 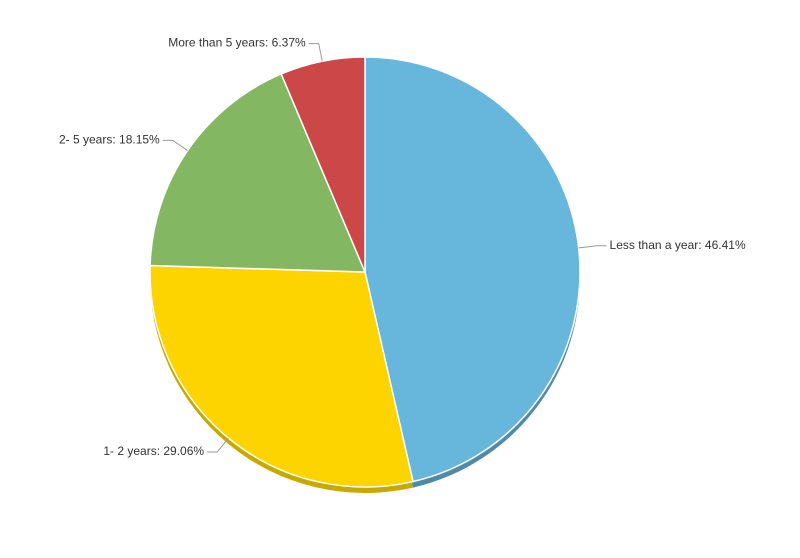 I want to click on label-value: 29.06%, so click(x=183, y=451).